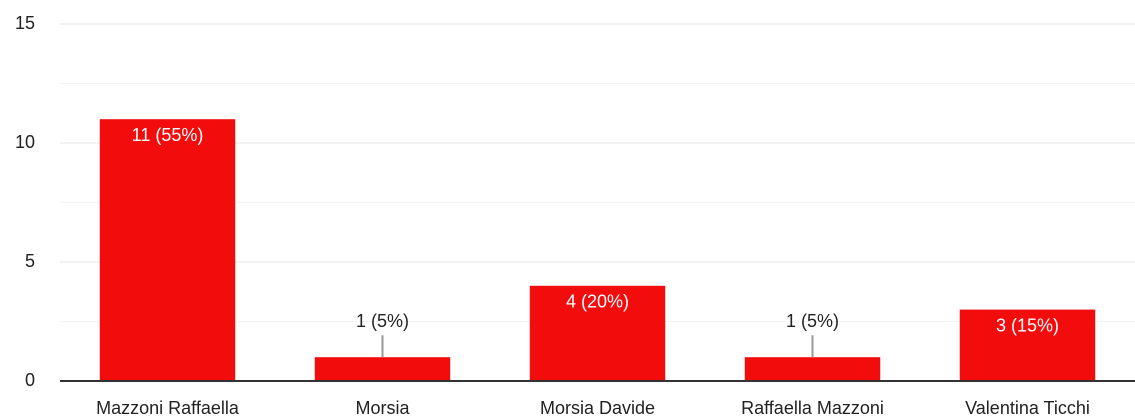 The width and height of the screenshot is (1135, 419). What do you see at coordinates (168, 408) in the screenshot?
I see `x-tick-label: Mazzoni Raffaella` at bounding box center [168, 408].